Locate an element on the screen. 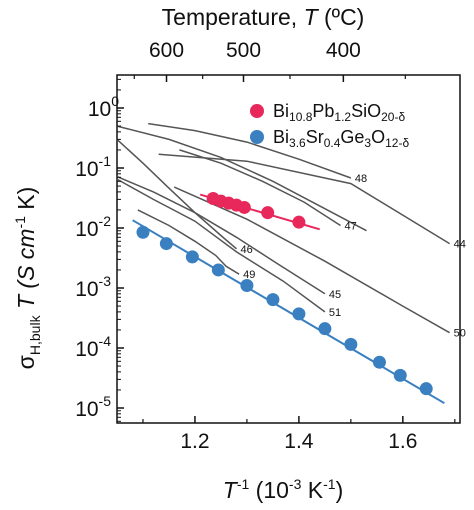 Image resolution: width=474 pixels, height=510 pixels. reference-curve-label: 48 is located at coordinates (361, 179).